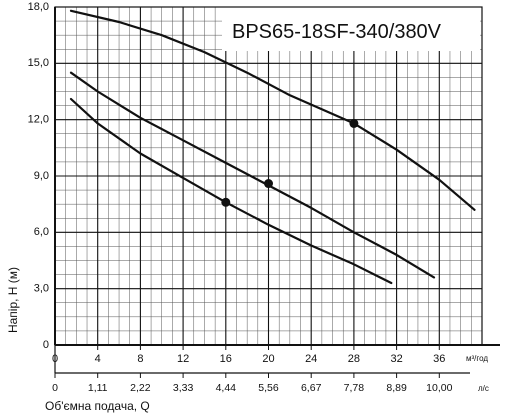 This screenshot has height=419, width=512. Describe the element at coordinates (38, 120) in the screenshot. I see `y-tick-label: 12,0` at that location.